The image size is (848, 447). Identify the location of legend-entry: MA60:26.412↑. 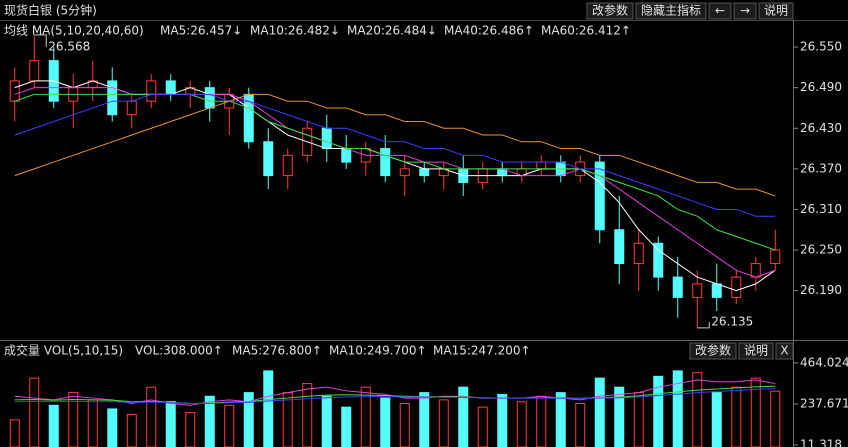
(586, 31).